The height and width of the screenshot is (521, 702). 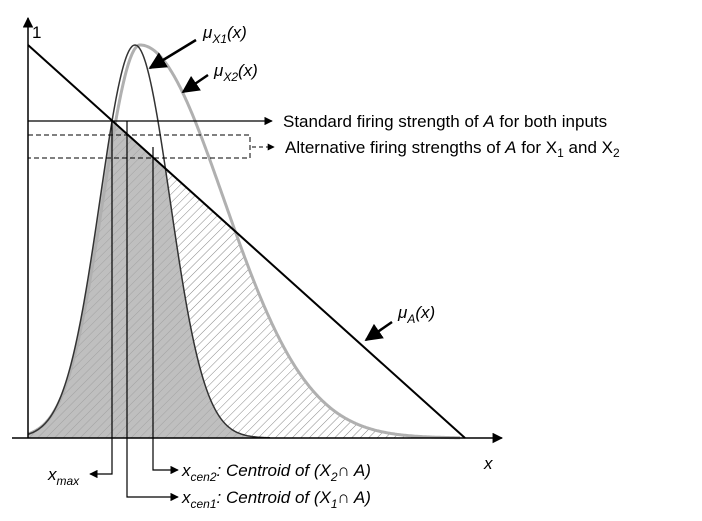 What do you see at coordinates (36, 32) in the screenshot?
I see `y-one-label: 1` at bounding box center [36, 32].